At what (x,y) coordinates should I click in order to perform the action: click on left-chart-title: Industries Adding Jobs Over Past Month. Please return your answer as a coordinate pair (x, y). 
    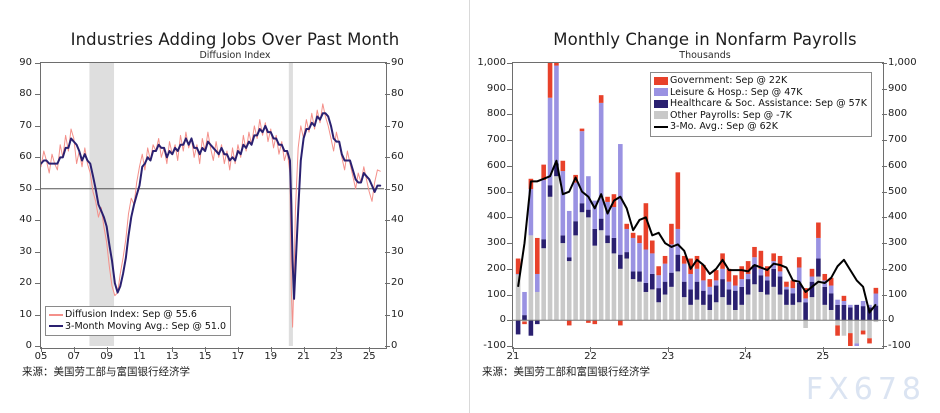
    Looking at the image, I should click on (235, 39).